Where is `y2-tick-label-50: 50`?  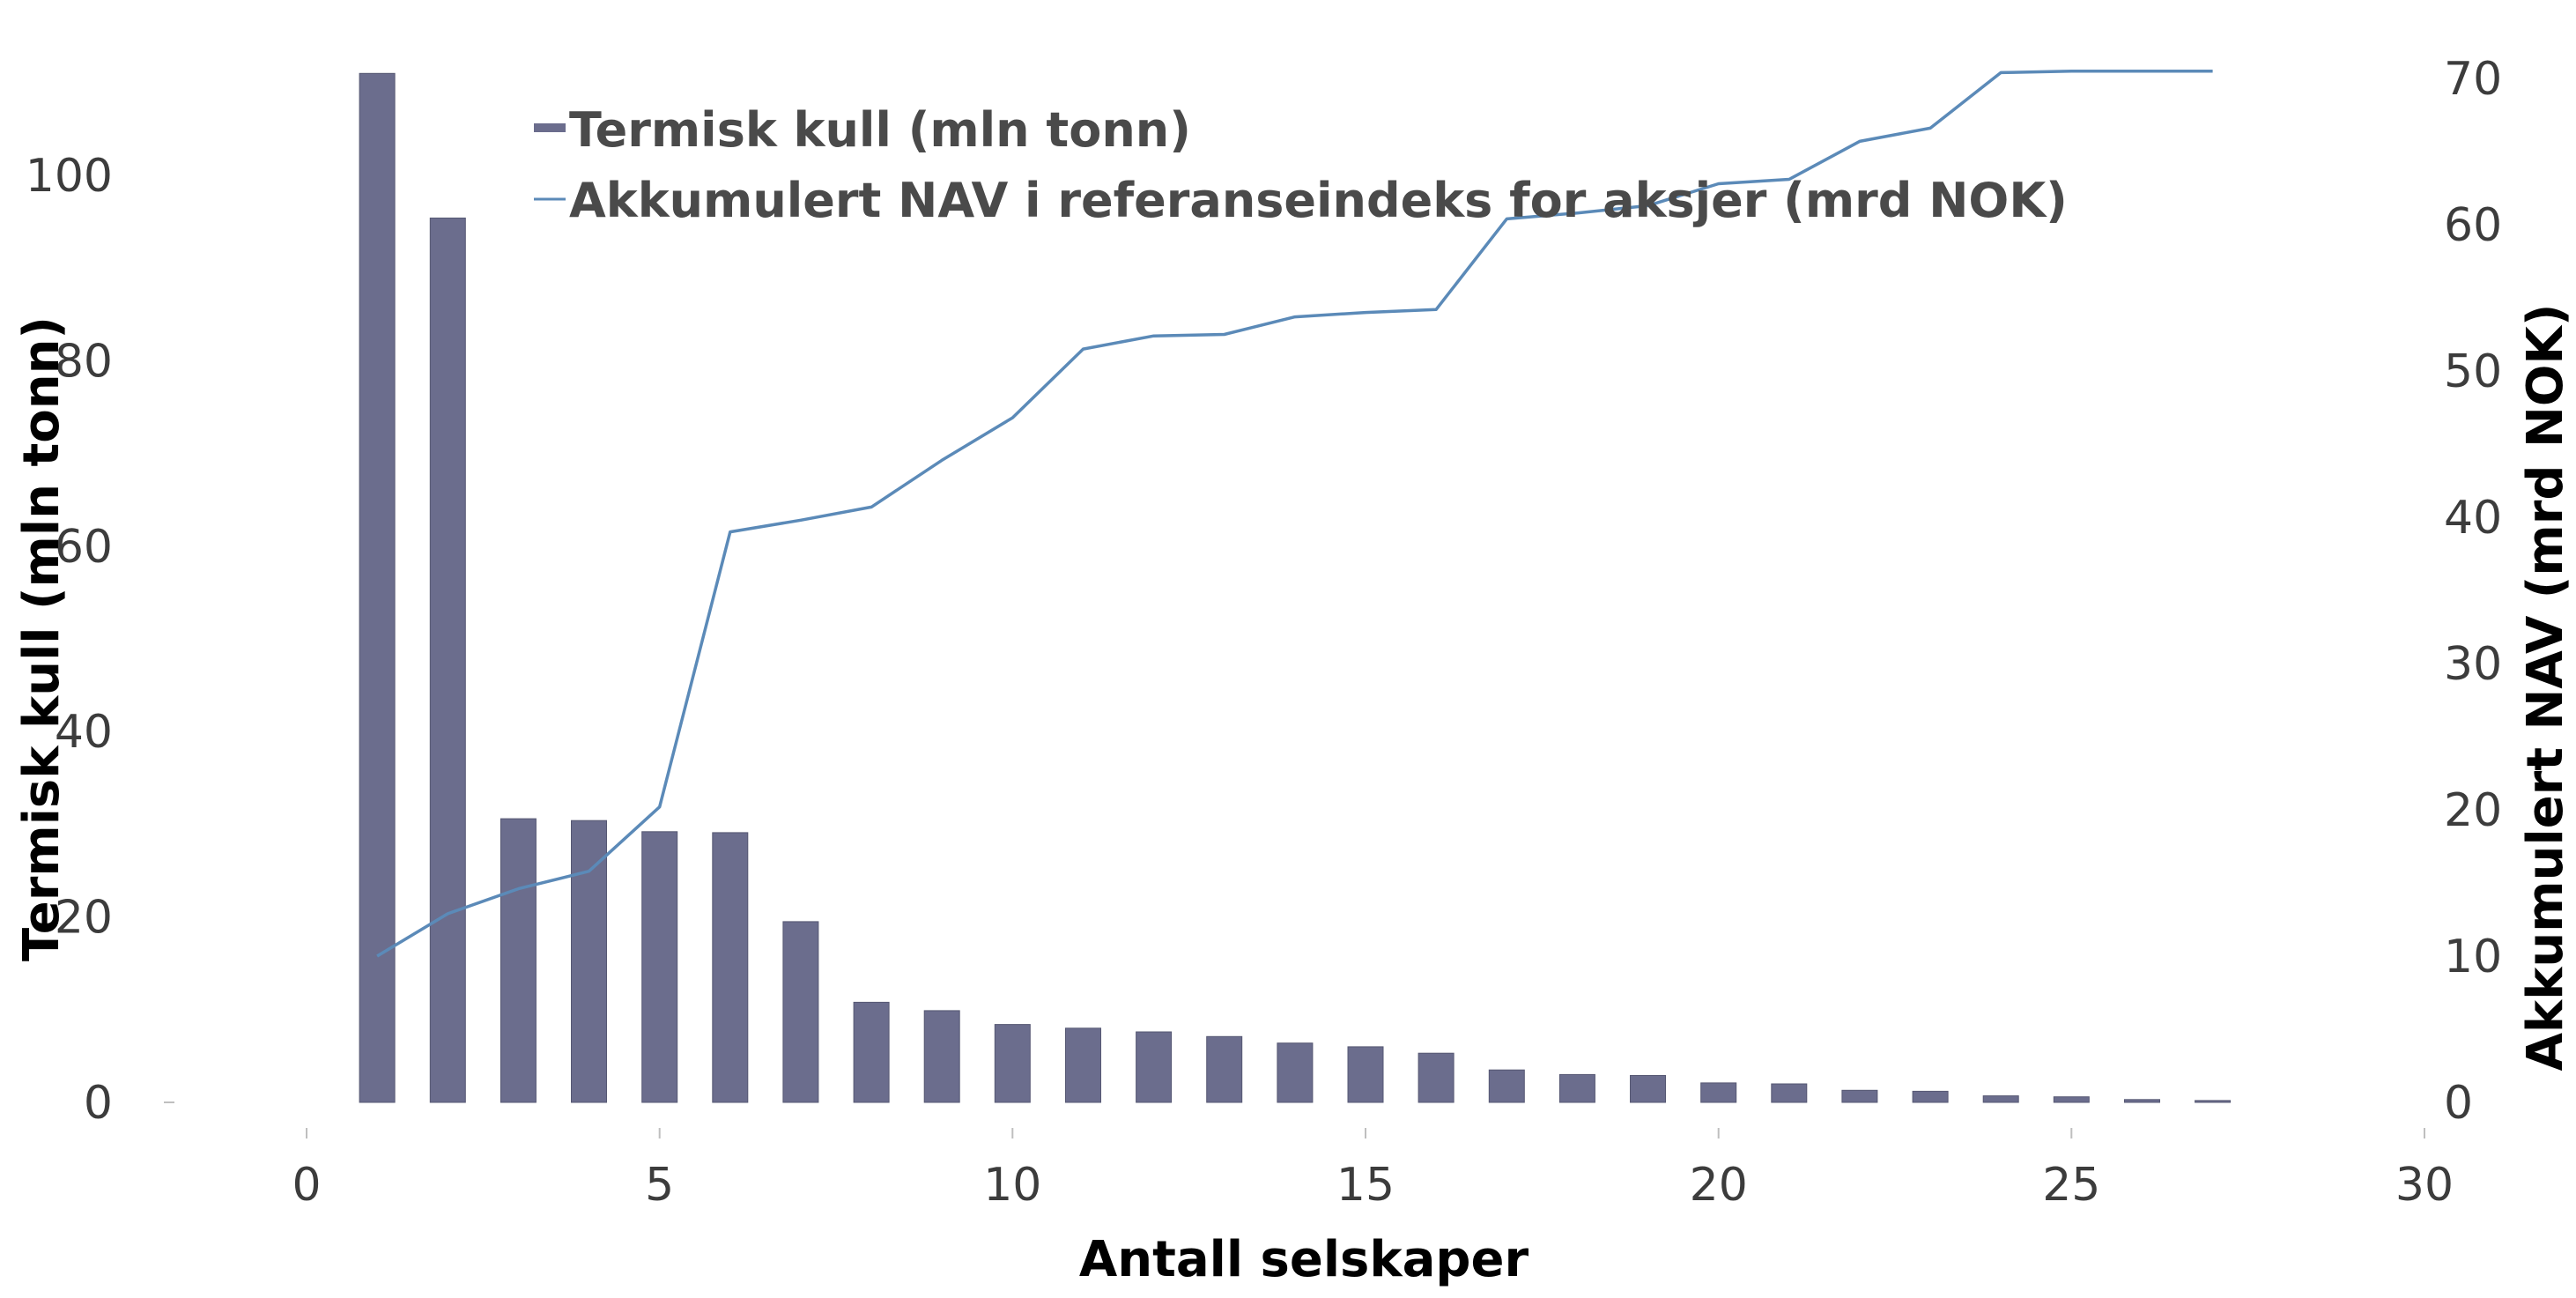
y2-tick-label-50: 50 is located at coordinates (2473, 371).